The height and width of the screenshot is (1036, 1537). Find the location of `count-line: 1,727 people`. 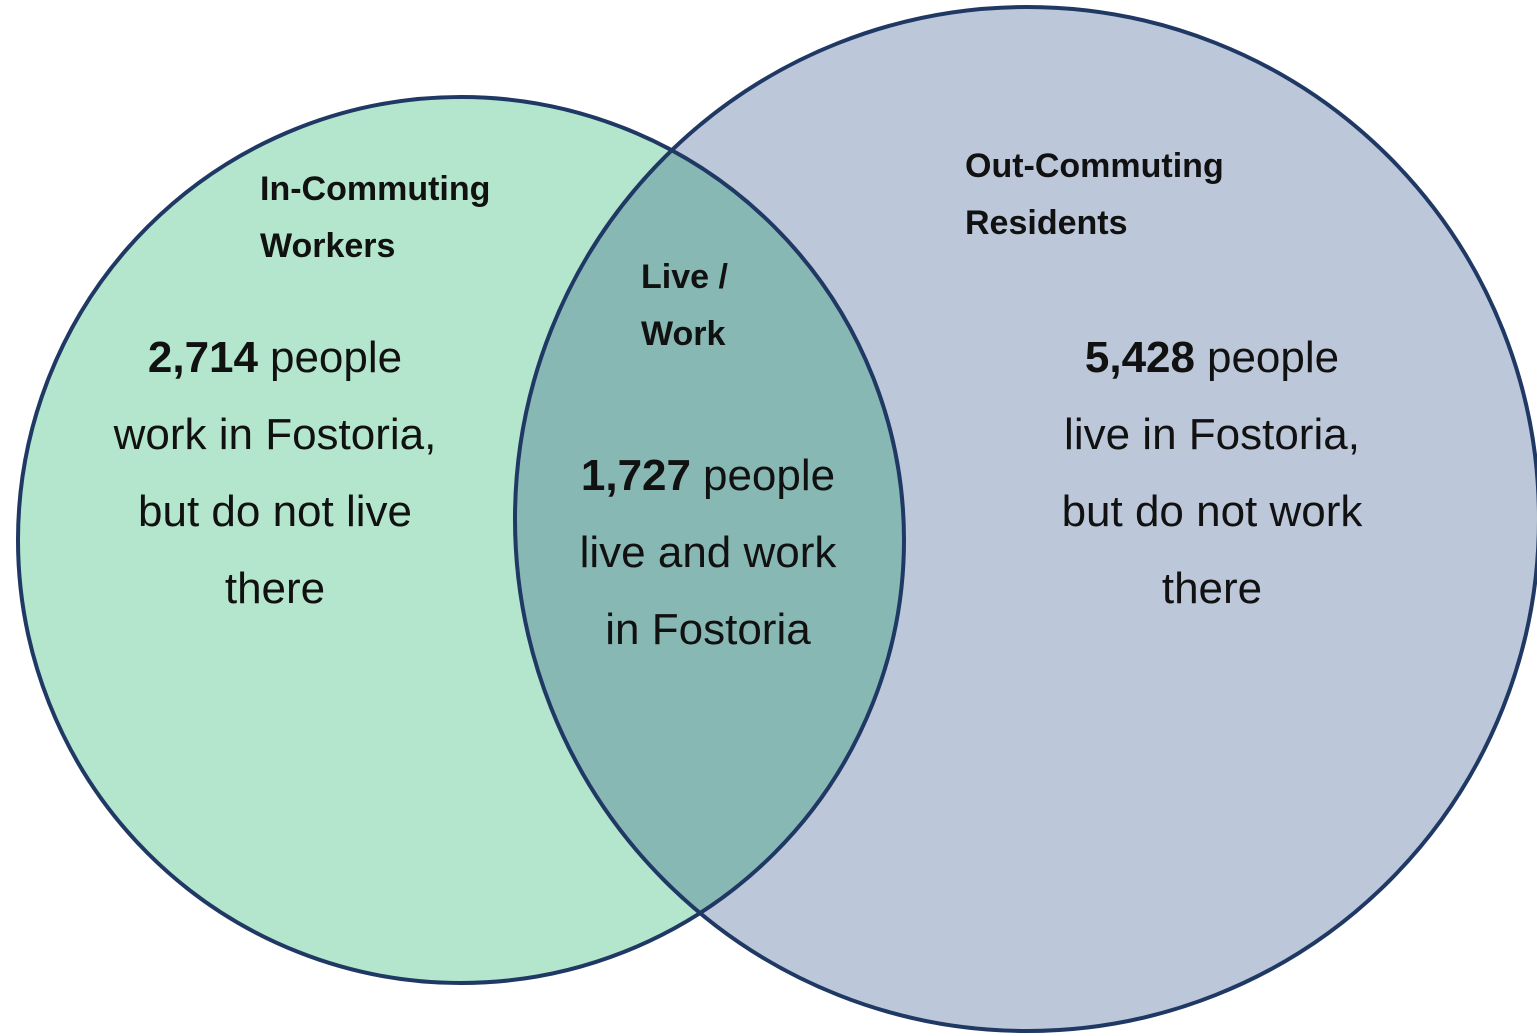

count-line: 1,727 people is located at coordinates (708, 475).